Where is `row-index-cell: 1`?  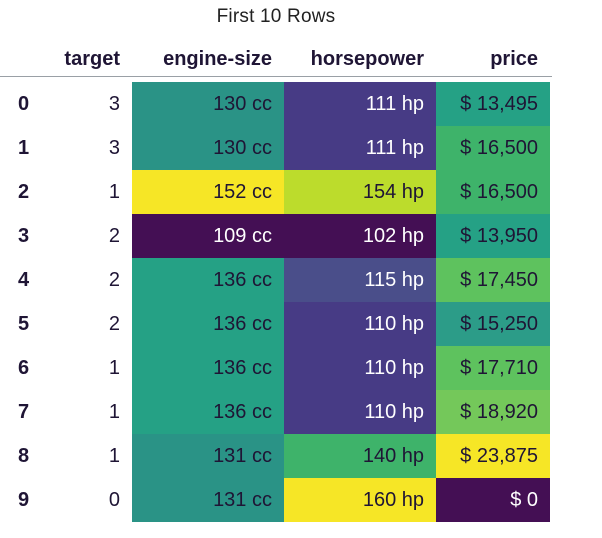
row-index-cell: 1 is located at coordinates (24, 148).